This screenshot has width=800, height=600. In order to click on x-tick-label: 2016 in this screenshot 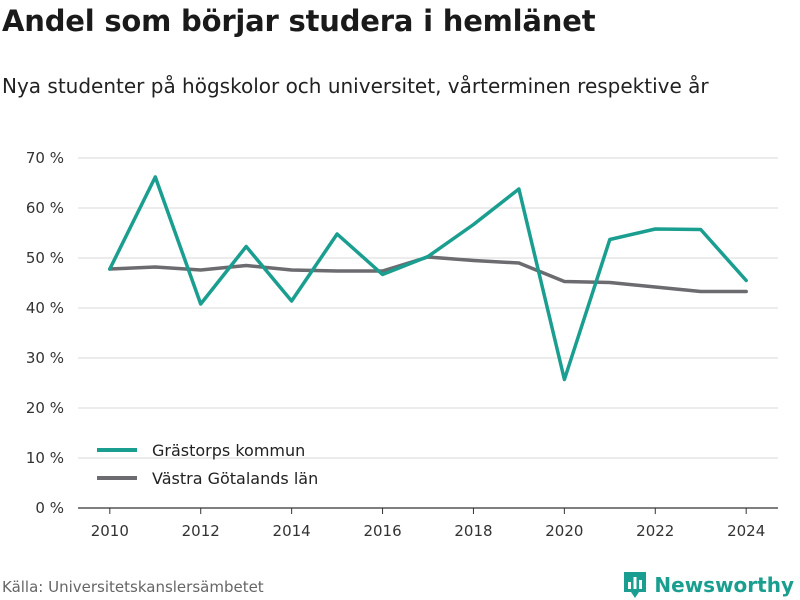, I will do `click(382, 531)`.